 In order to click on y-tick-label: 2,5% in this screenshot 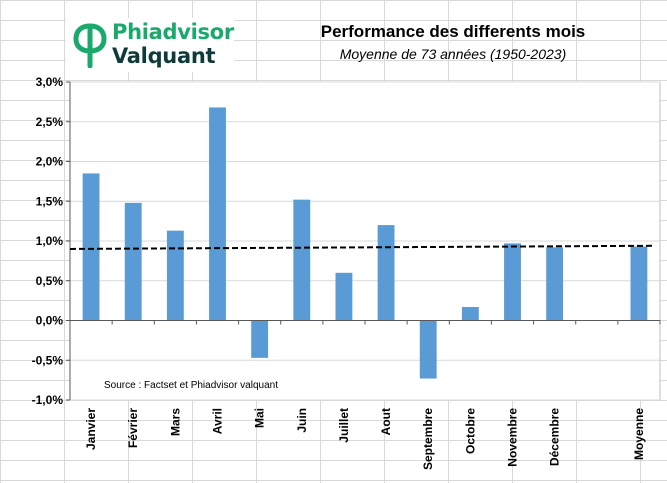, I will do `click(50, 122)`.